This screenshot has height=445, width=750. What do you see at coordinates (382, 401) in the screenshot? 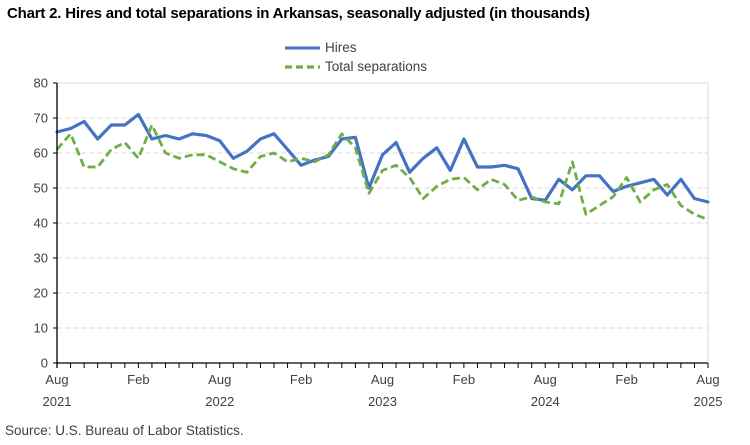
I see `x-axis-year-2023: 2023` at bounding box center [382, 401].